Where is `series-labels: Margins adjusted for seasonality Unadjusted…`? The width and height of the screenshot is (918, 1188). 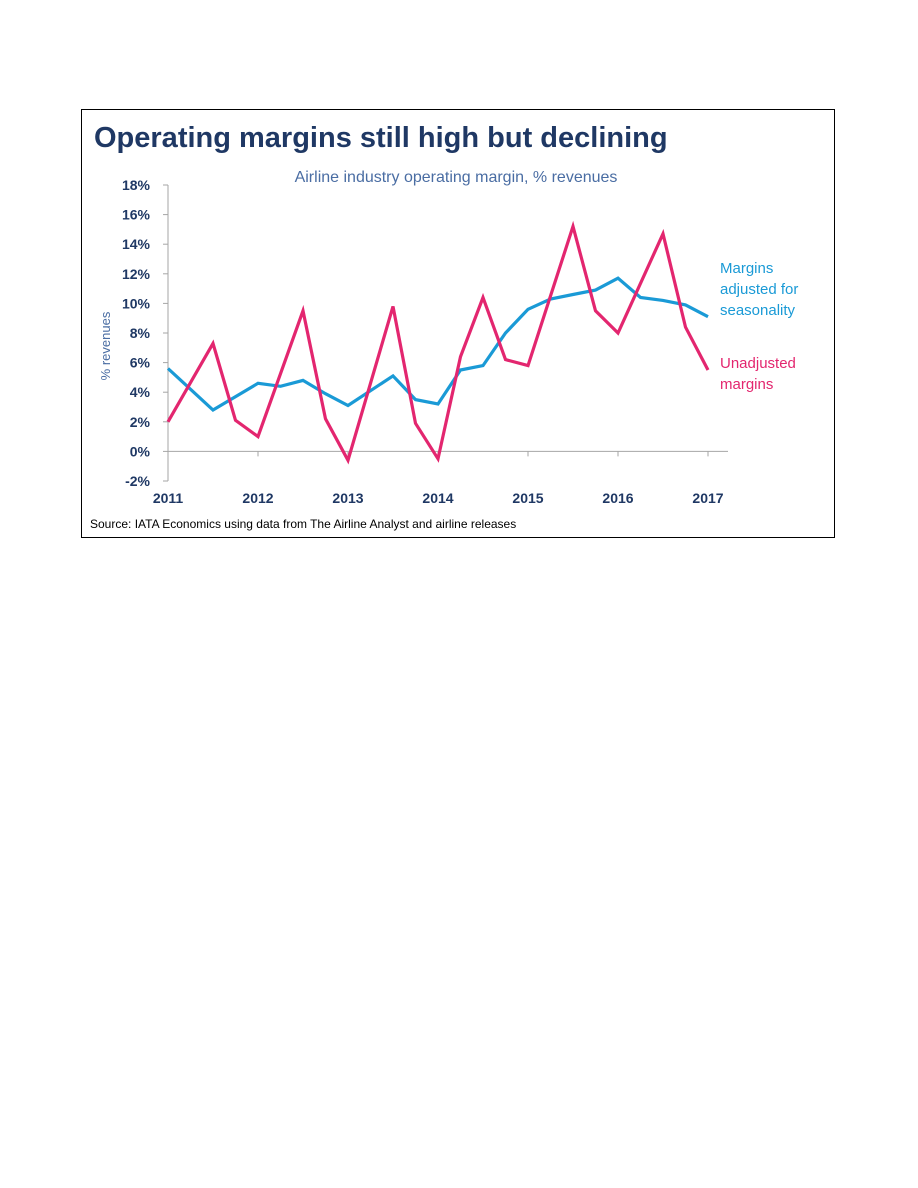
series-labels: Margins adjusted for seasonality Unadjusted… is located at coordinates (759, 326).